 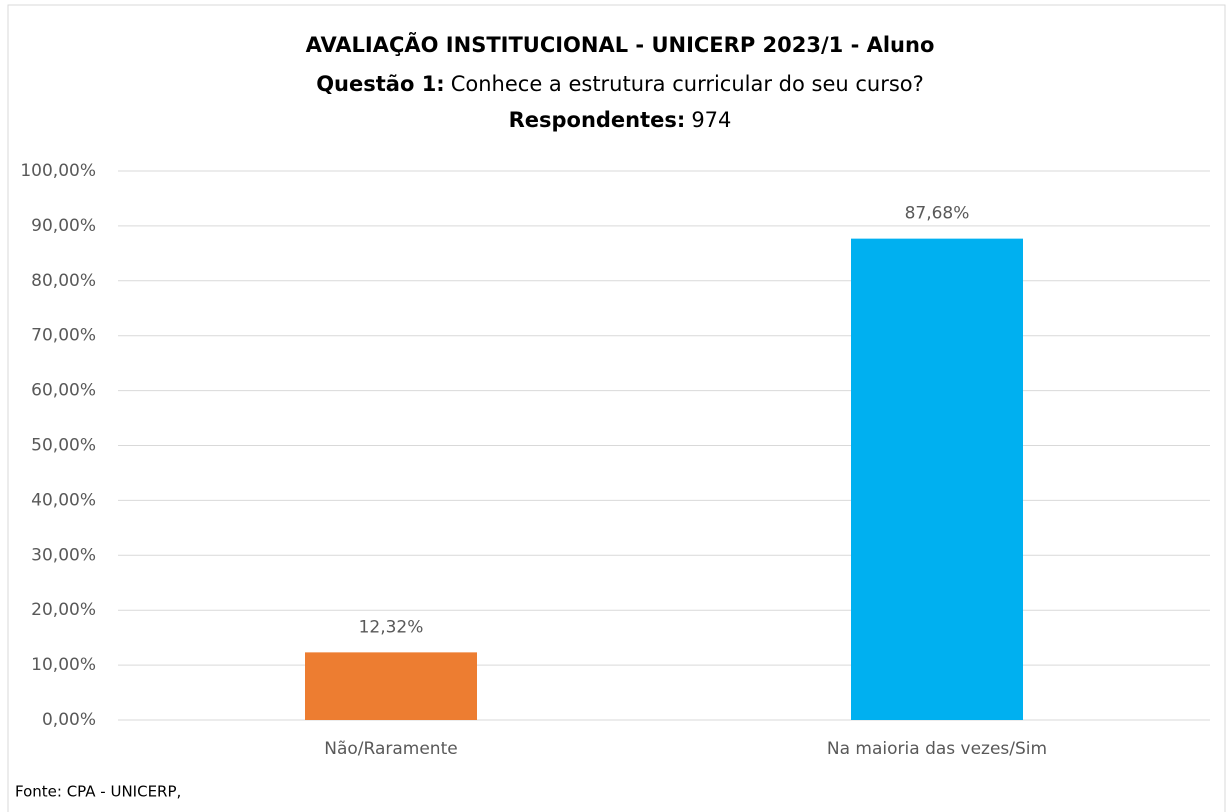 I want to click on x-tick-label: Não/Raramente, so click(x=390, y=749).